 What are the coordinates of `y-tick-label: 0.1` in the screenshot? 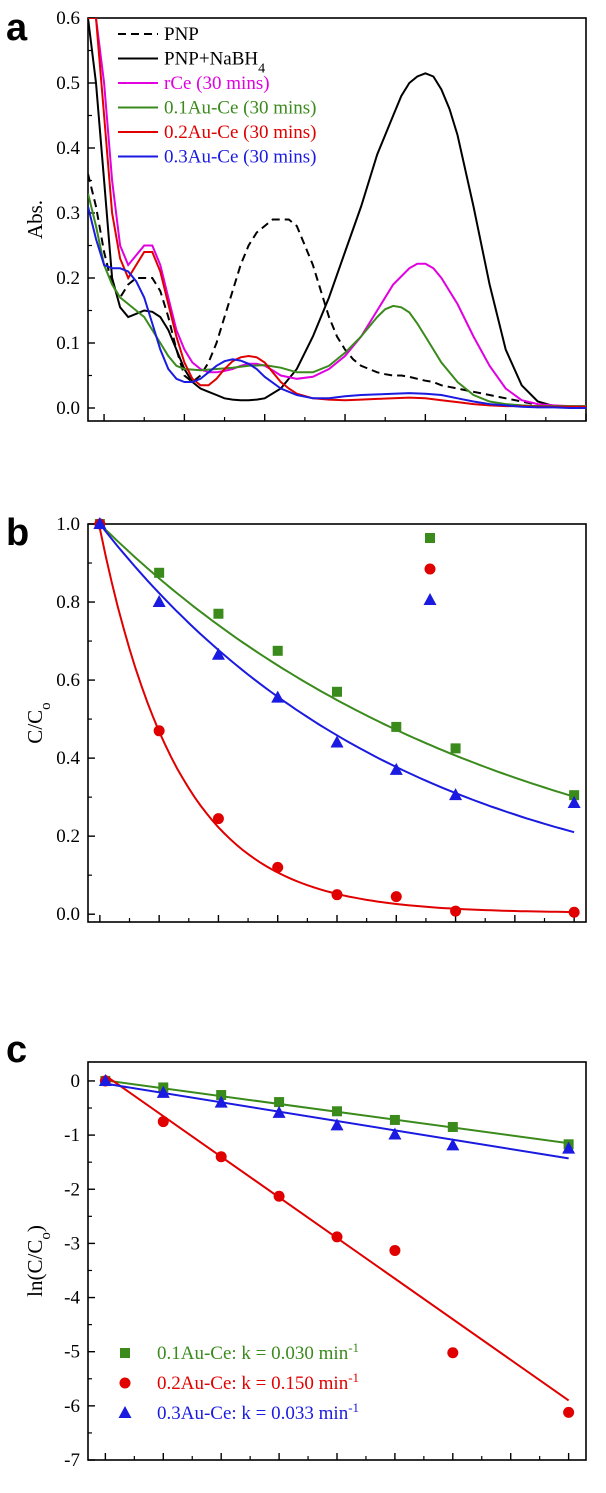 It's located at (68, 343).